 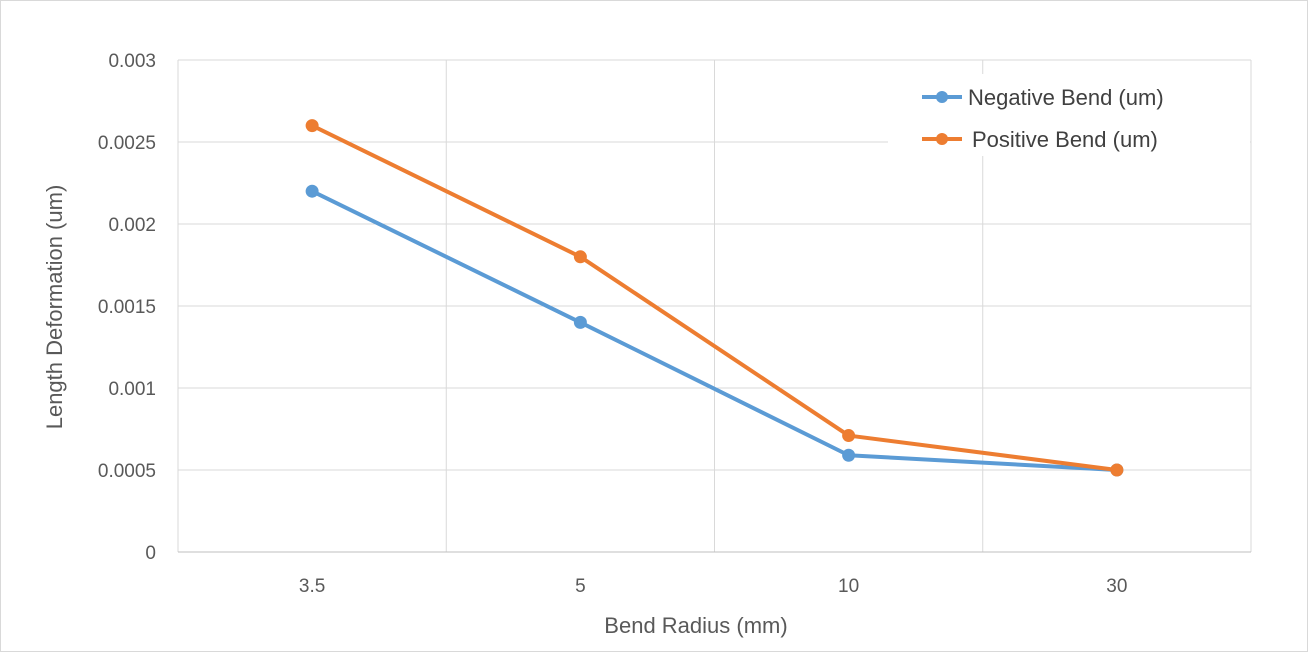 What do you see at coordinates (127, 143) in the screenshot?
I see `y-tick-label: 0.0025` at bounding box center [127, 143].